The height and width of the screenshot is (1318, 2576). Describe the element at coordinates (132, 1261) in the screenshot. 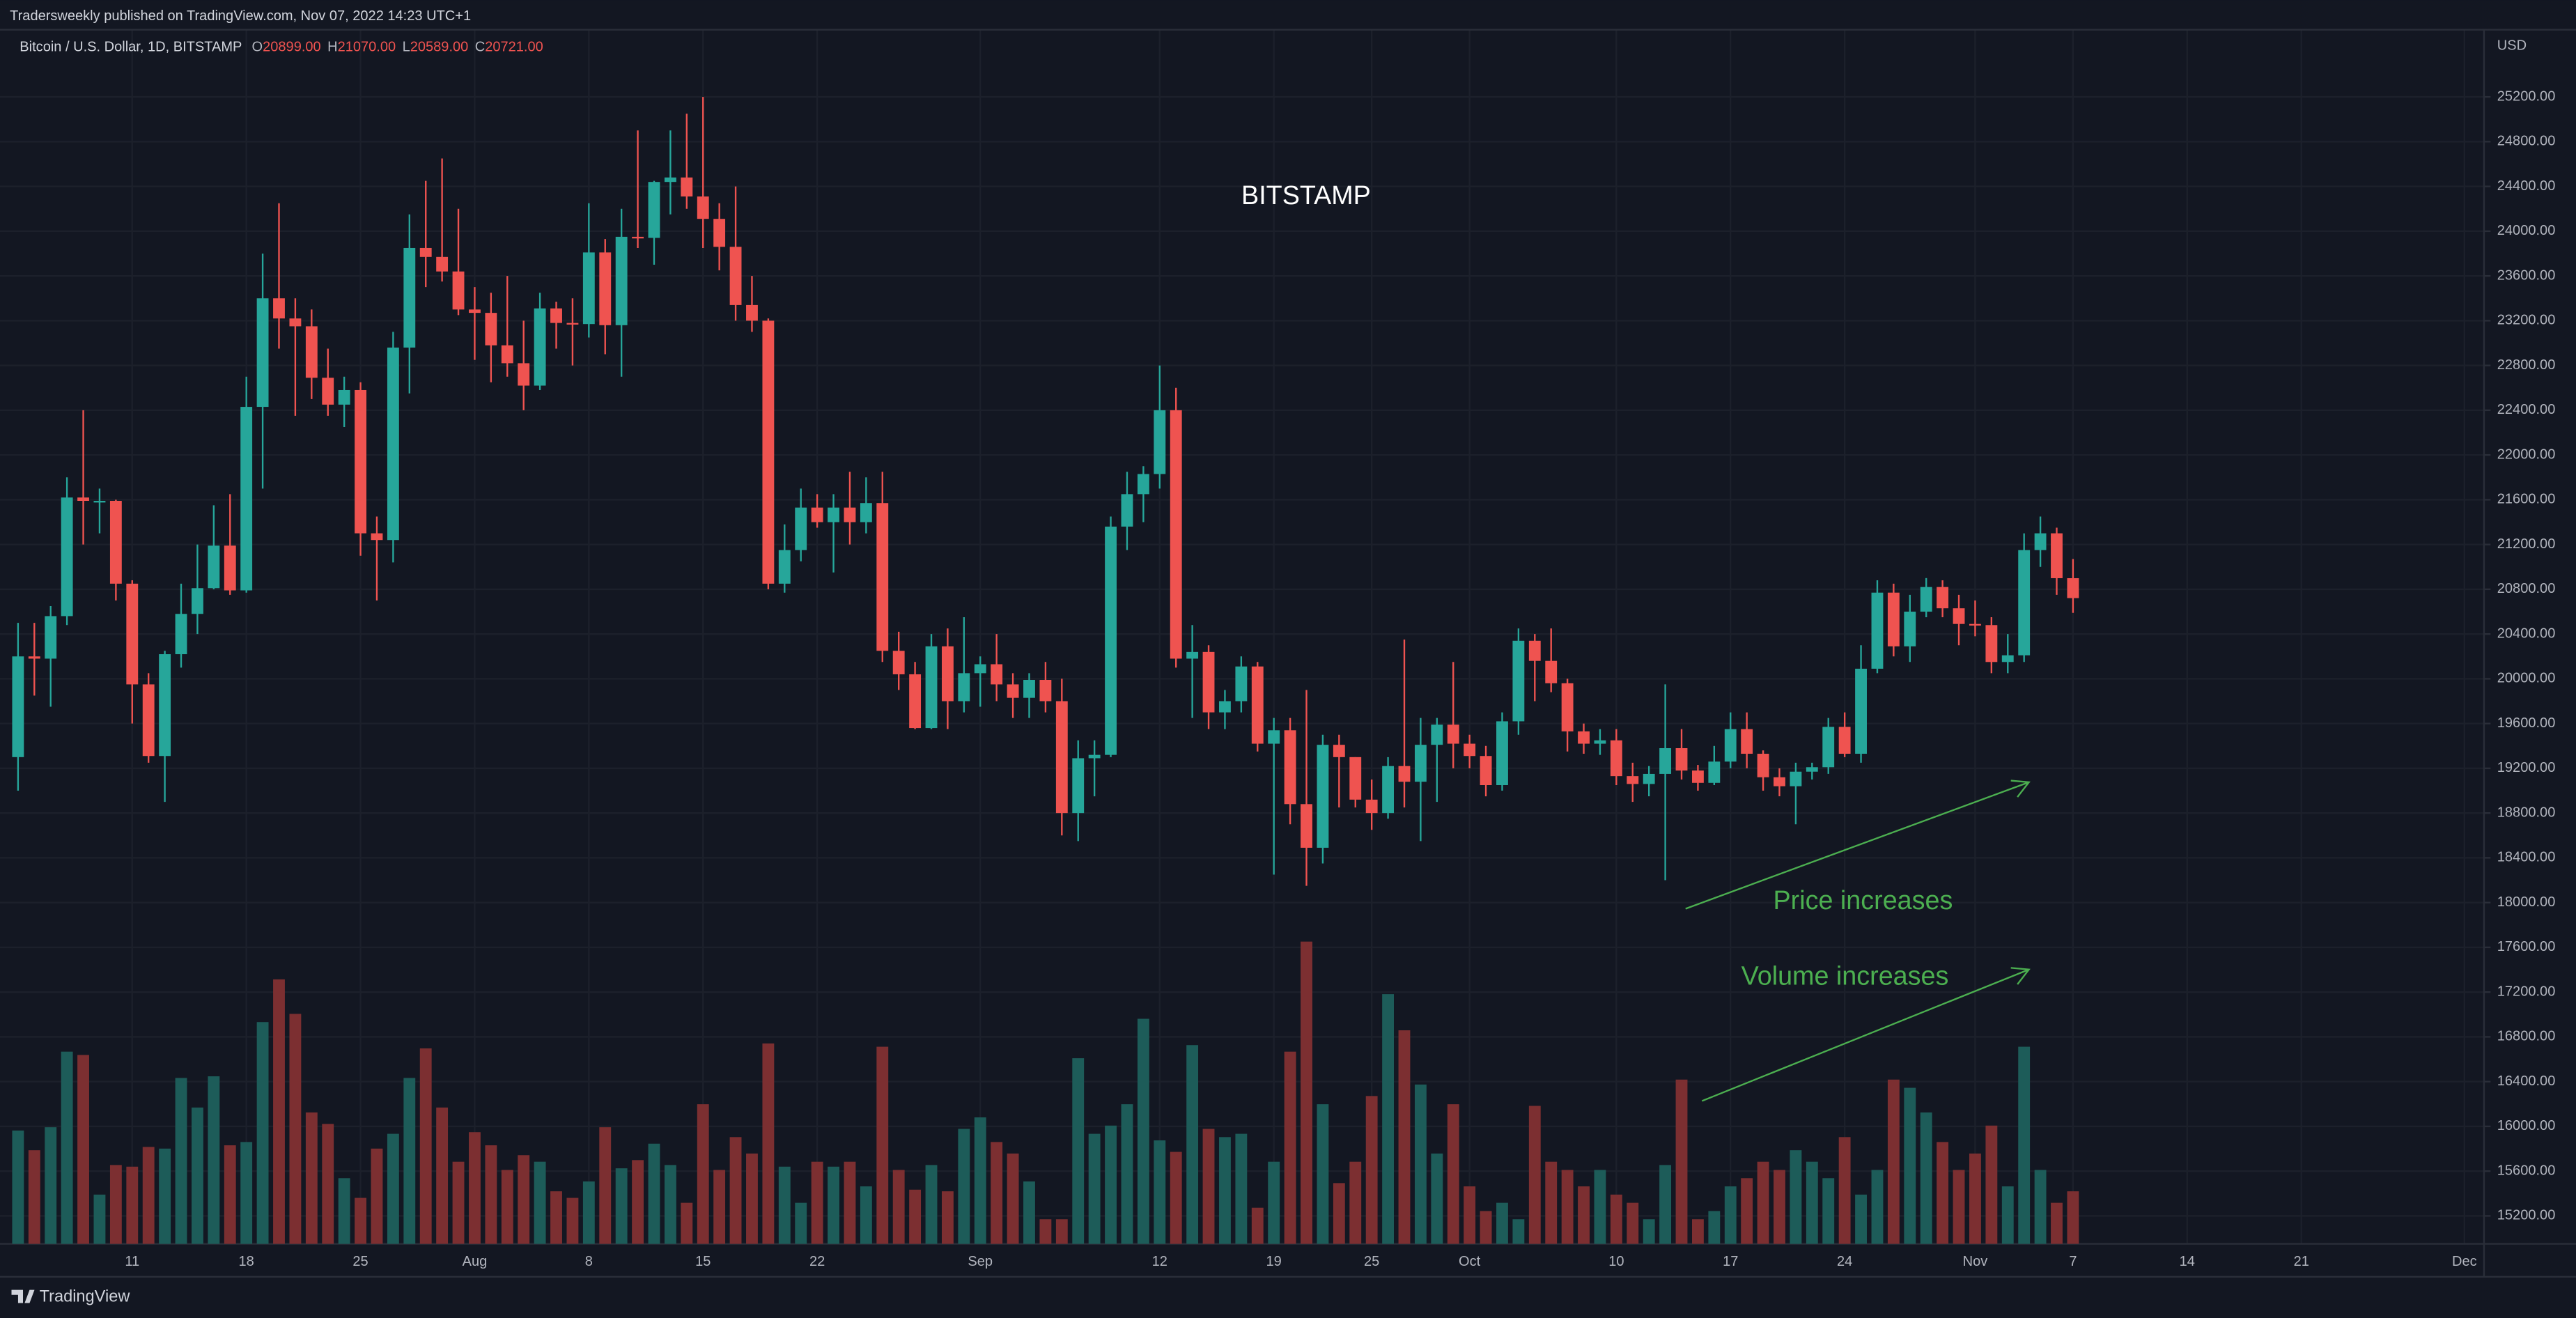

I see `x-tick-label: 11` at that location.